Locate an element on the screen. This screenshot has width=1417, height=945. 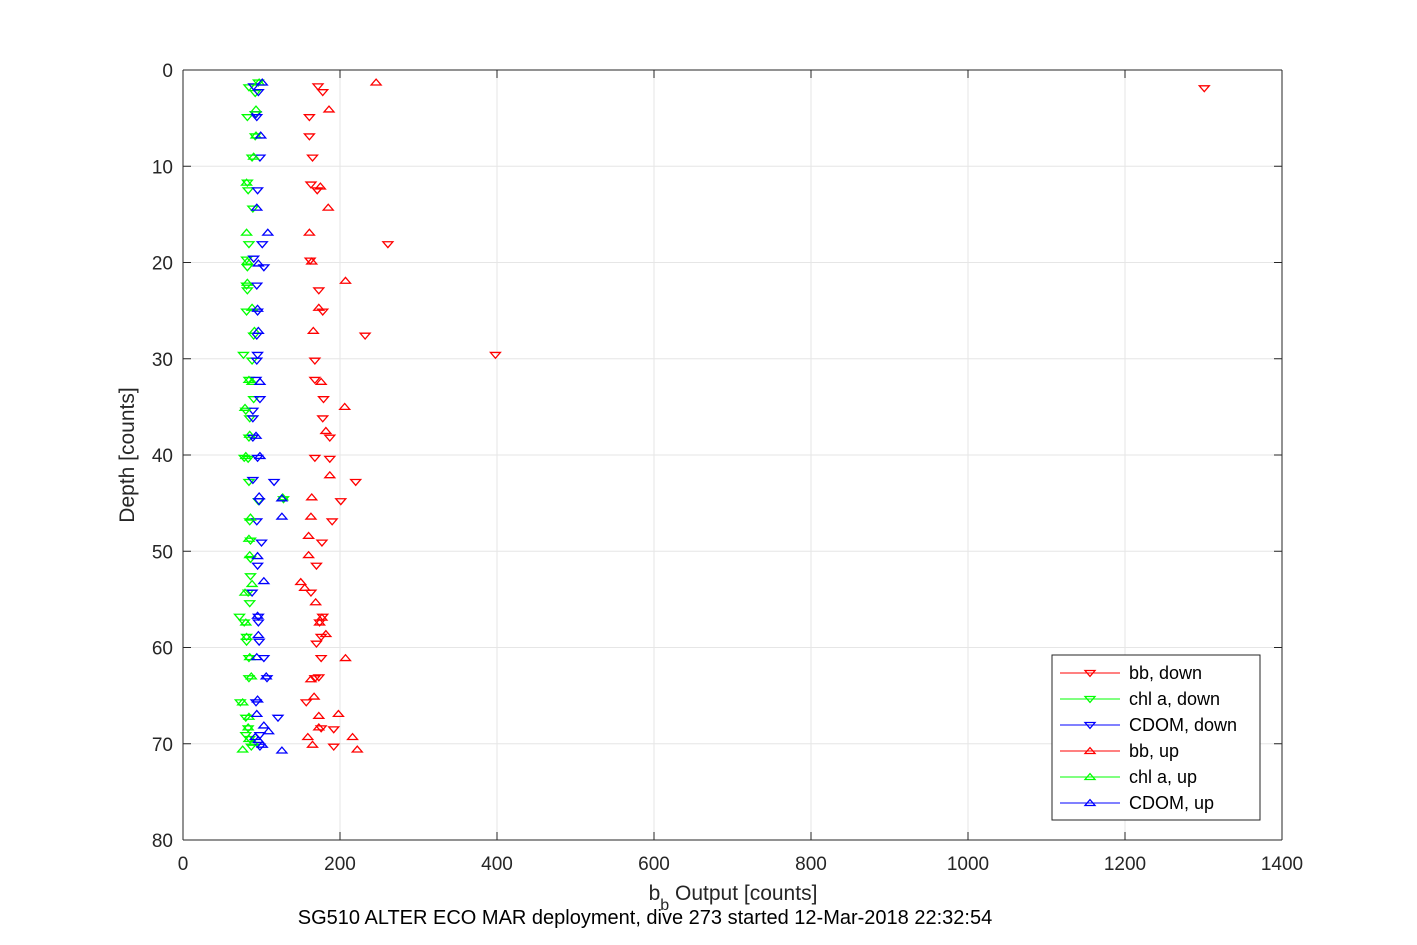
x-axis-label-rest: Output [counts] is located at coordinates (743, 893).